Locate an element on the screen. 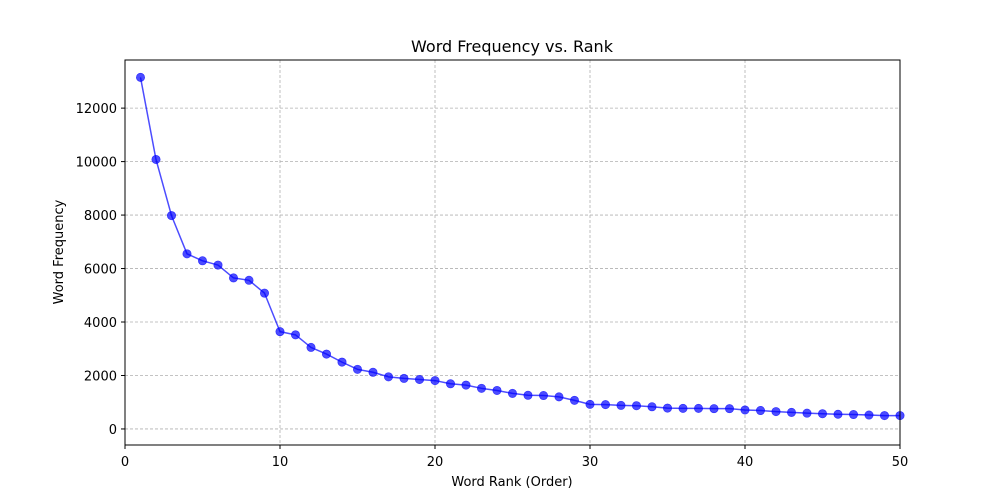 This screenshot has width=1000, height=500. y-tick-label: 10000 is located at coordinates (96, 163).